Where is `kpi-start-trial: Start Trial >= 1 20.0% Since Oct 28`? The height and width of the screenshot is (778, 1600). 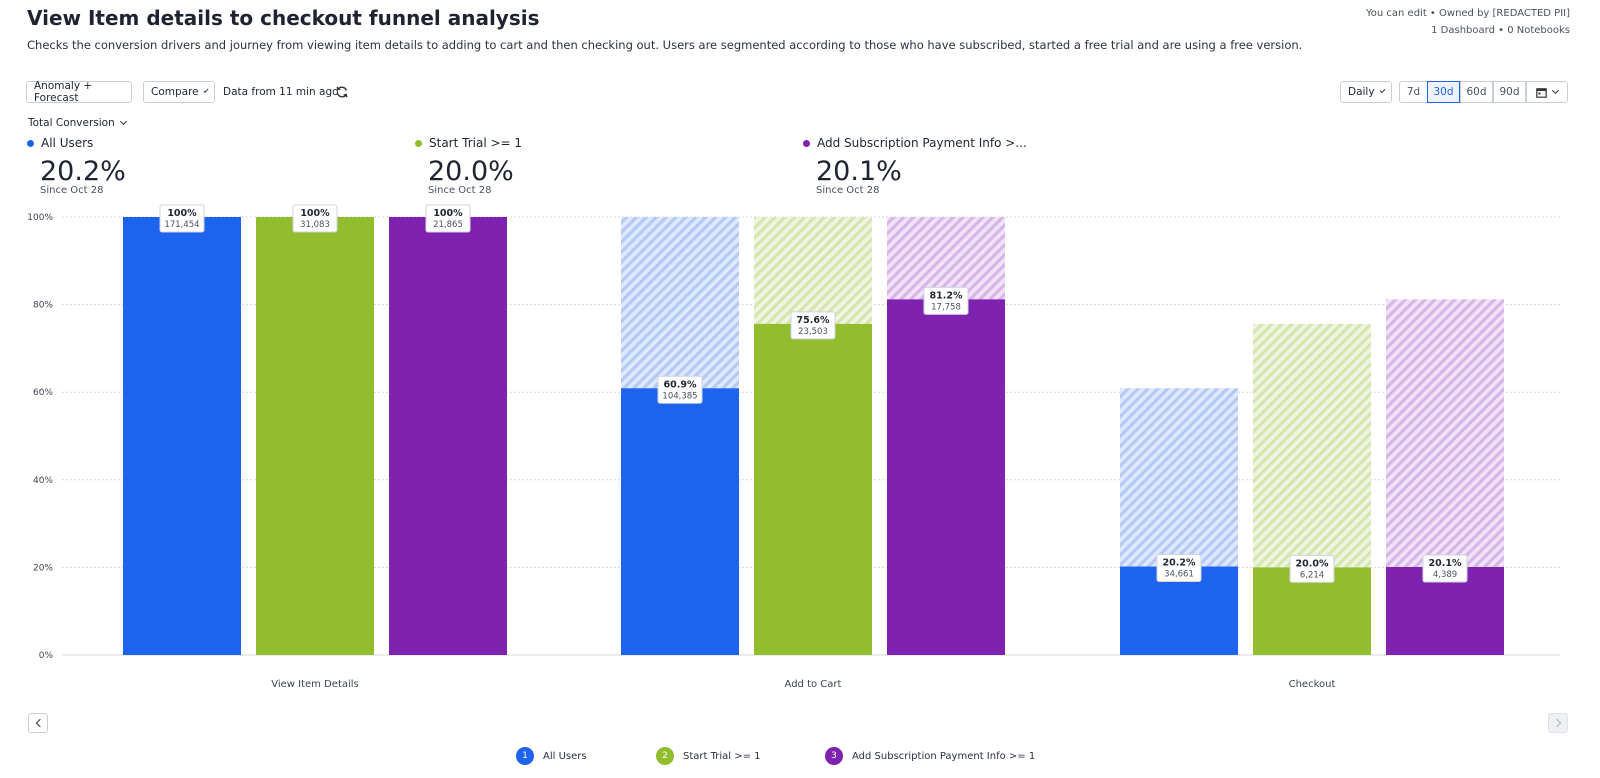 kpi-start-trial: Start Trial >= 1 20.0% Since Oct 28 is located at coordinates (468, 166).